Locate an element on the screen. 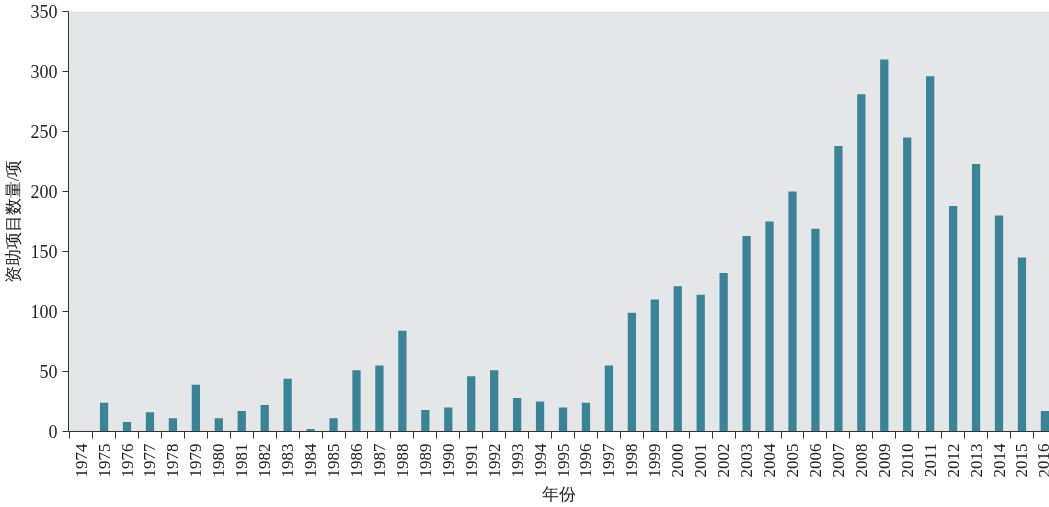  x-tick-label: 2014 is located at coordinates (999, 460).